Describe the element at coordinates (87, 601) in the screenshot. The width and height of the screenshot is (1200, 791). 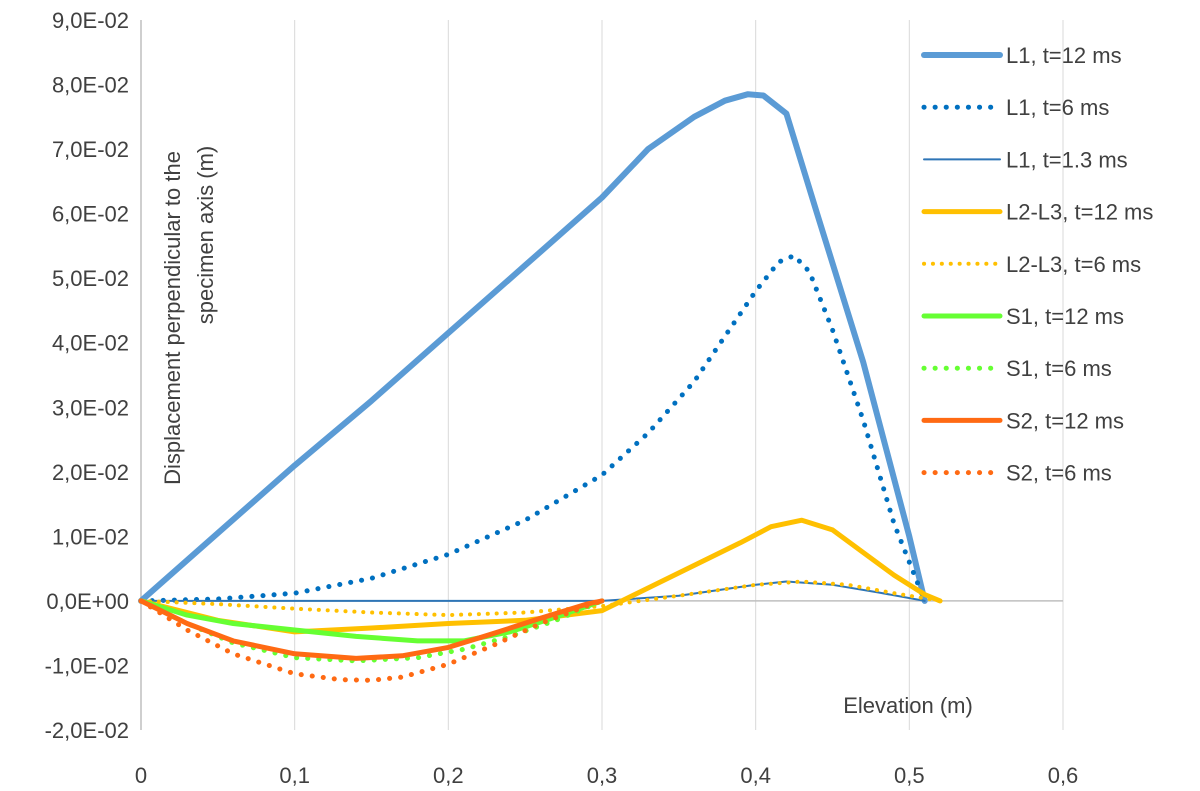
I see `y-tick-label: 0,0E+00` at that location.